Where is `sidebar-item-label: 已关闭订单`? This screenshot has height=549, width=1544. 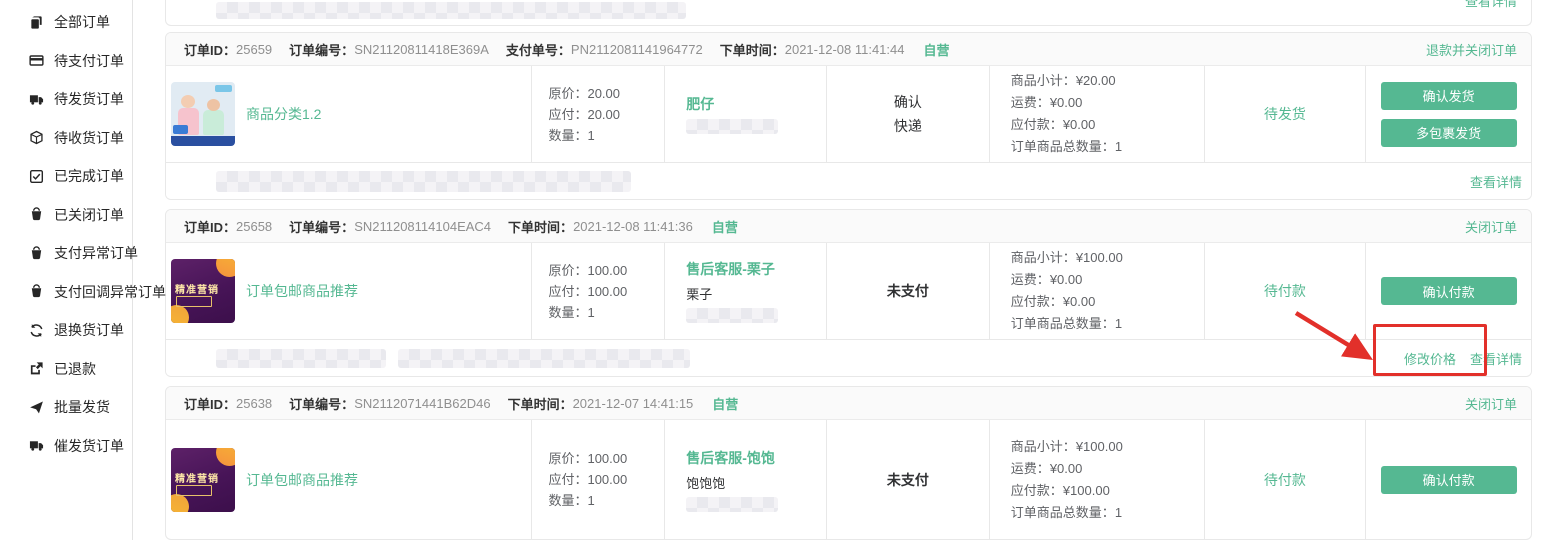
sidebar-item-label: 已关闭订单 is located at coordinates (89, 214).